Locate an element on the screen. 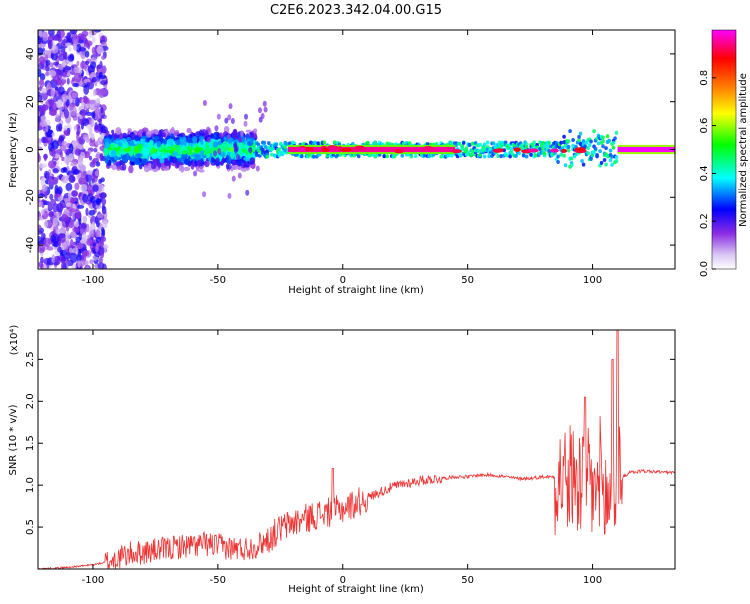 This screenshot has height=604, width=750. colorbar-tick-label: 0.6 is located at coordinates (704, 126).